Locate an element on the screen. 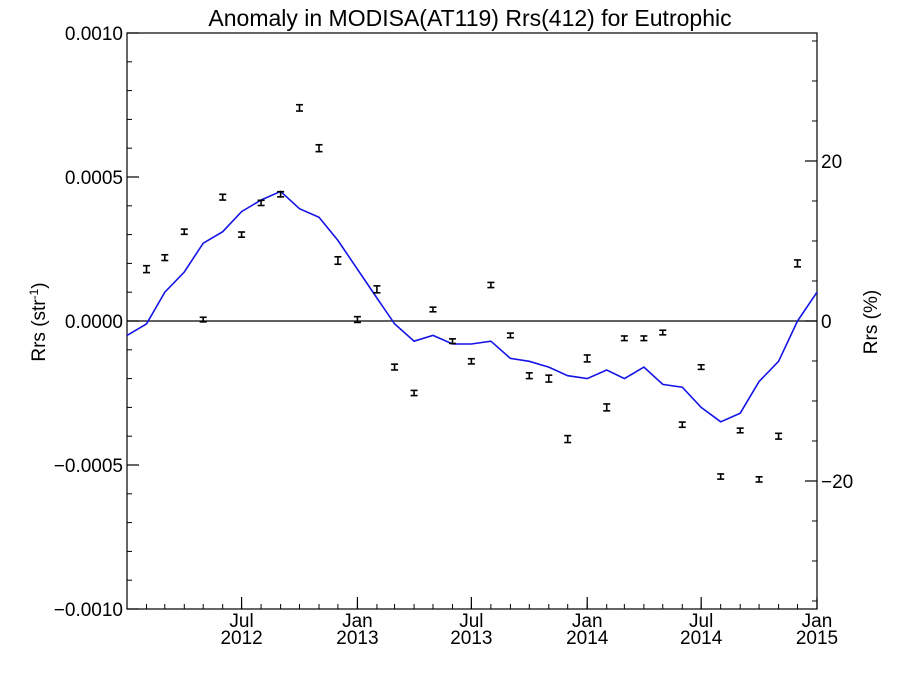 Image resolution: width=900 pixels, height=675 pixels. left-tick-label: 0.0005 is located at coordinates (94, 178).